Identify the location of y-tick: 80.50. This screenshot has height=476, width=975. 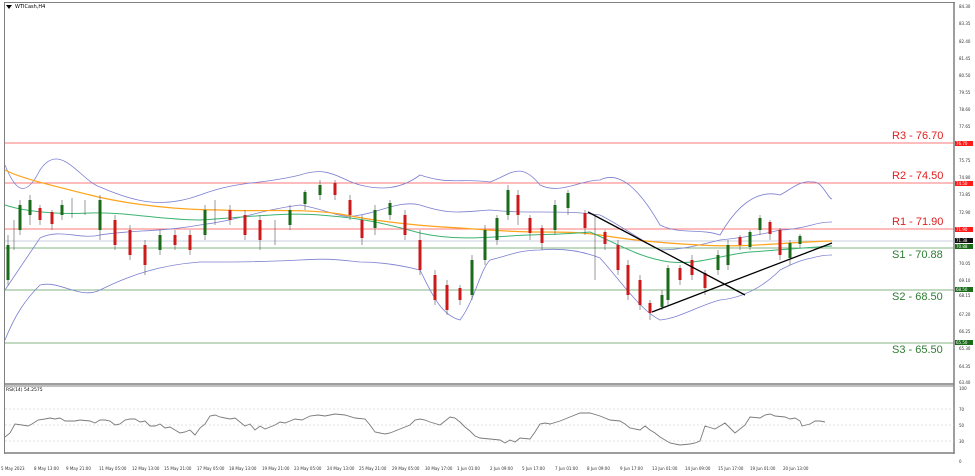
(965, 75).